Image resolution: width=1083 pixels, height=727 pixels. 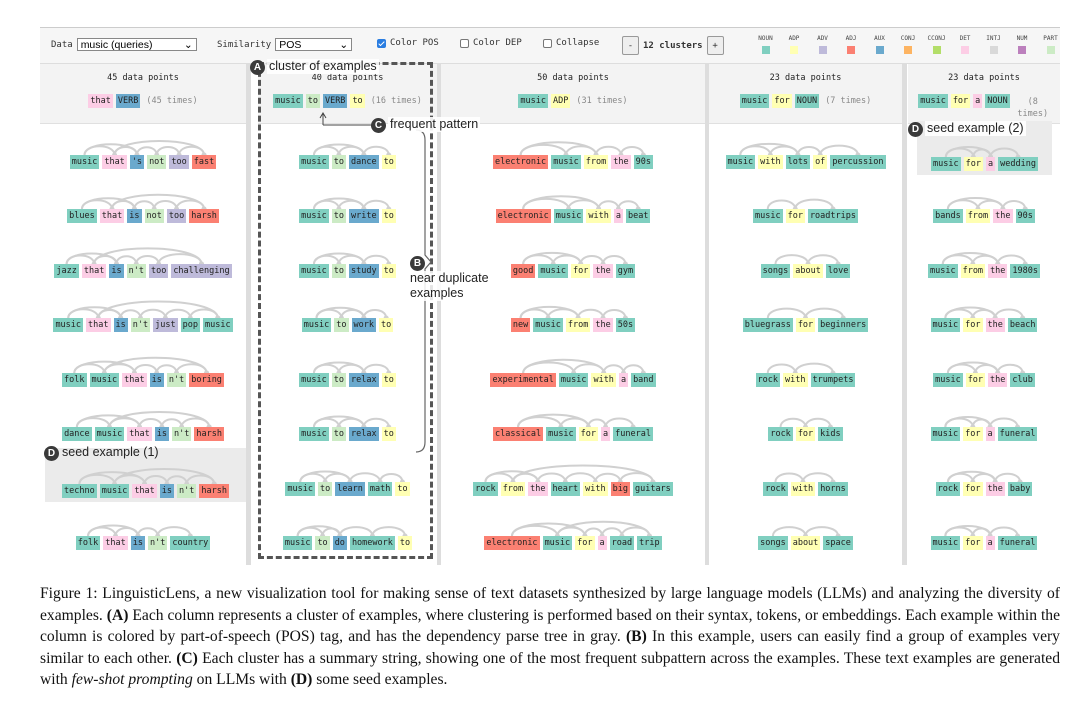 I want to click on legend-item-num: NUM, so click(x=1022, y=44).